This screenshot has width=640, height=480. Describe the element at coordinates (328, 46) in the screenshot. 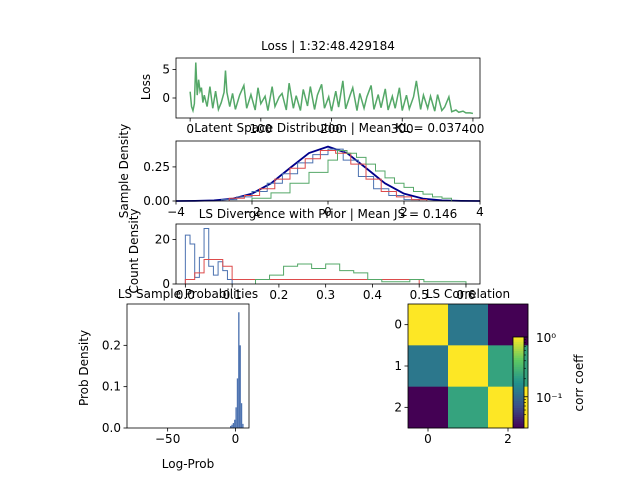

I see `chart-title: Loss | 1:32:48.429184` at that location.